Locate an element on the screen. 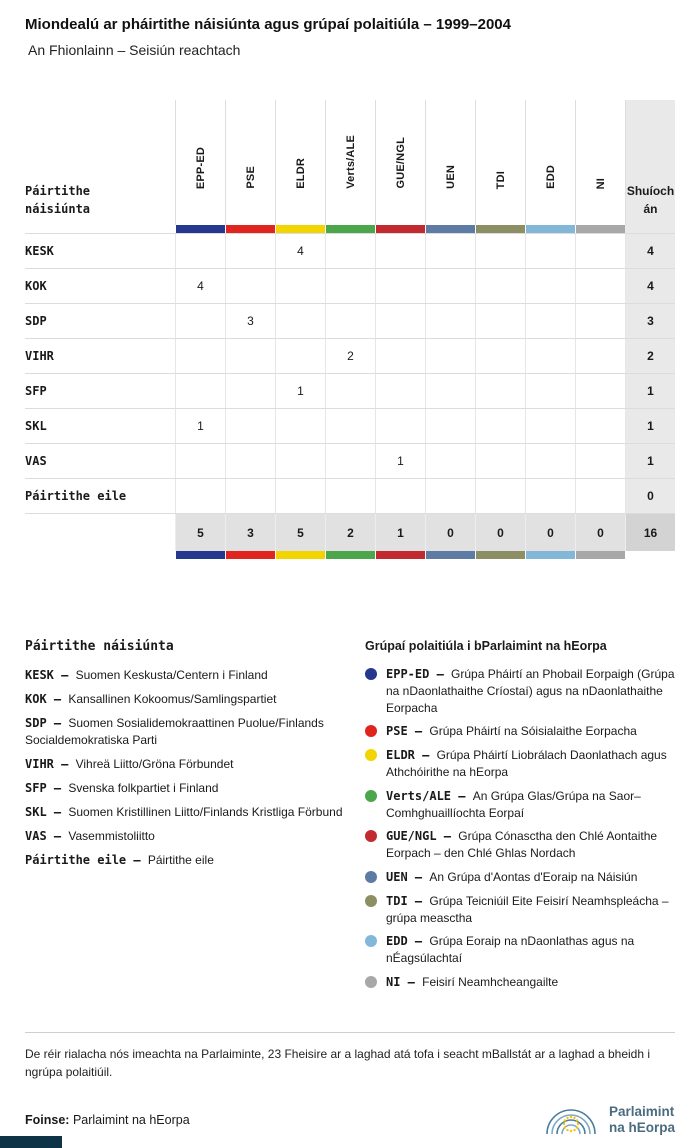 The width and height of the screenshot is (700, 1148). column-header-label: Verts/ALE is located at coordinates (350, 162).